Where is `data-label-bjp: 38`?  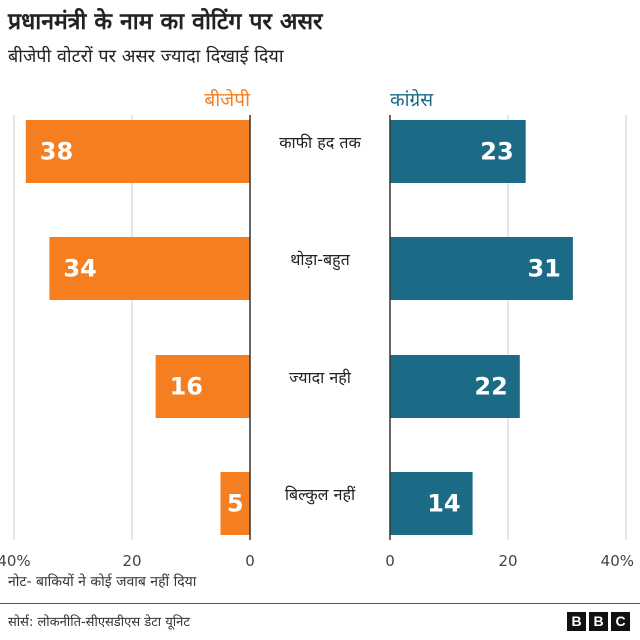 data-label-bjp: 38 is located at coordinates (56, 152).